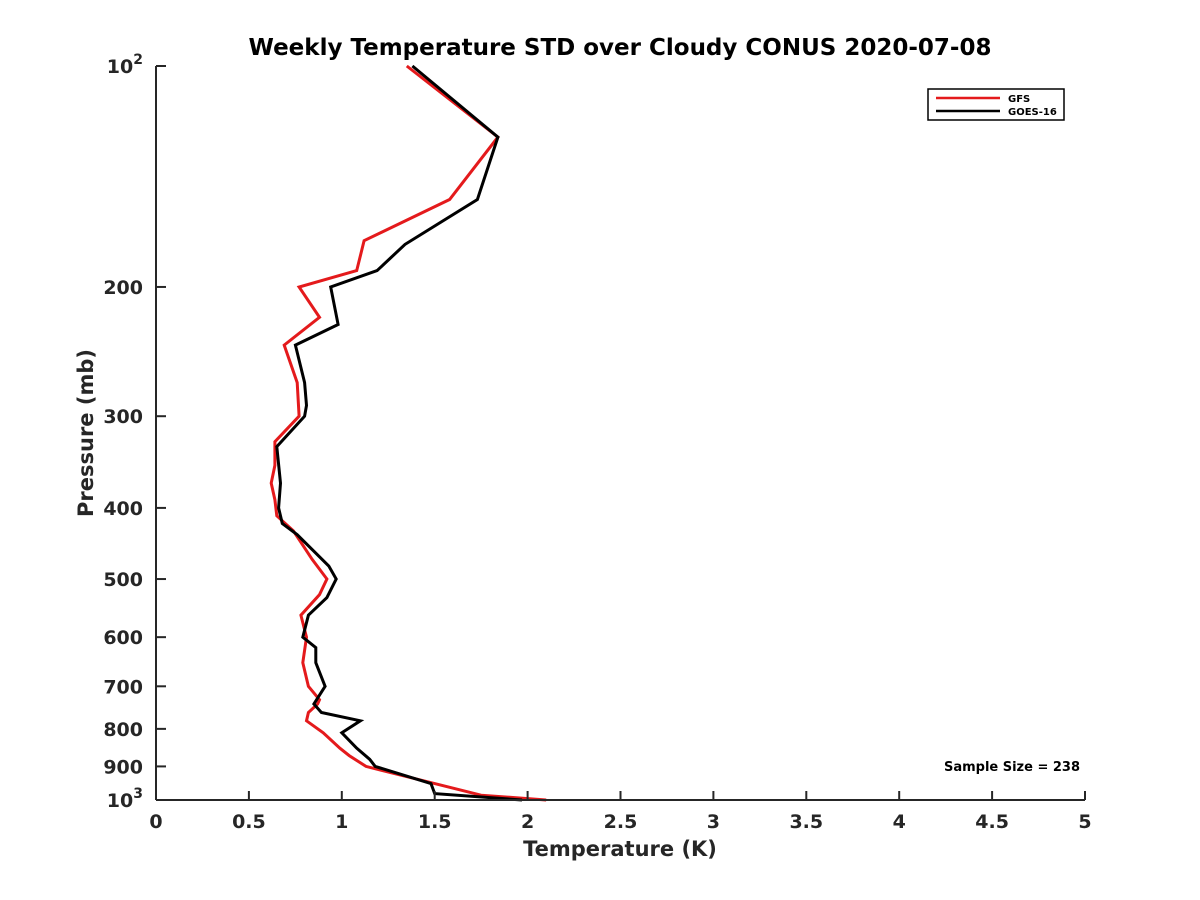  I want to click on x-tick-label: 3.5, so click(806, 822).